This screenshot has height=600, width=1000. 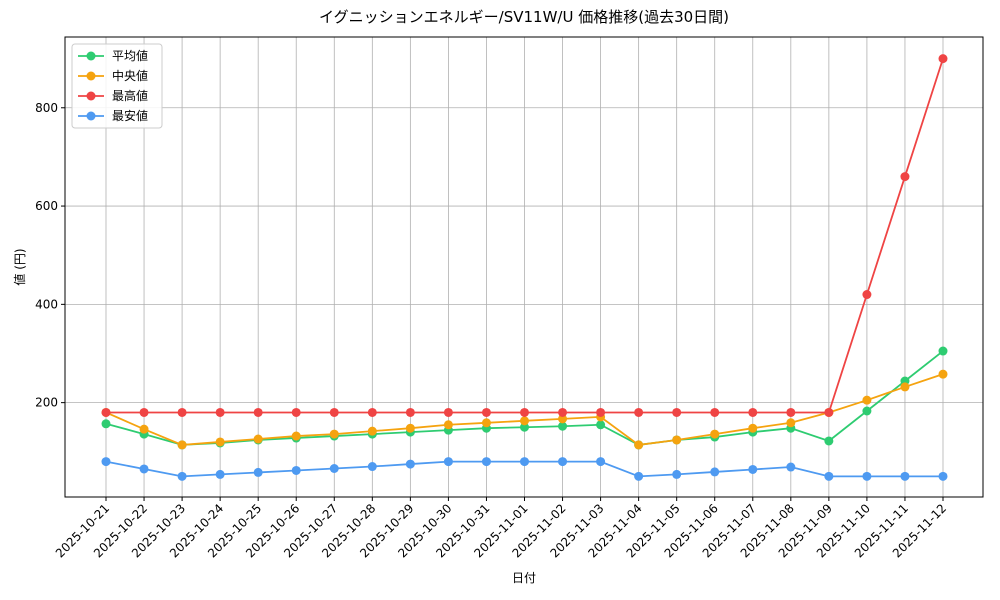 What do you see at coordinates (46, 206) in the screenshot?
I see `y-tick-label: 600` at bounding box center [46, 206].